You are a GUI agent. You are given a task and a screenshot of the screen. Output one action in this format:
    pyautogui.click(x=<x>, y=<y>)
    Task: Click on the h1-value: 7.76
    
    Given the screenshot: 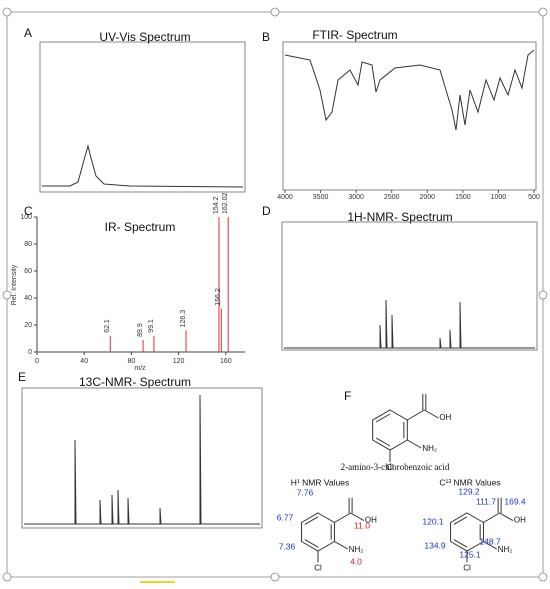 What is the action you would take?
    pyautogui.click(x=305, y=492)
    